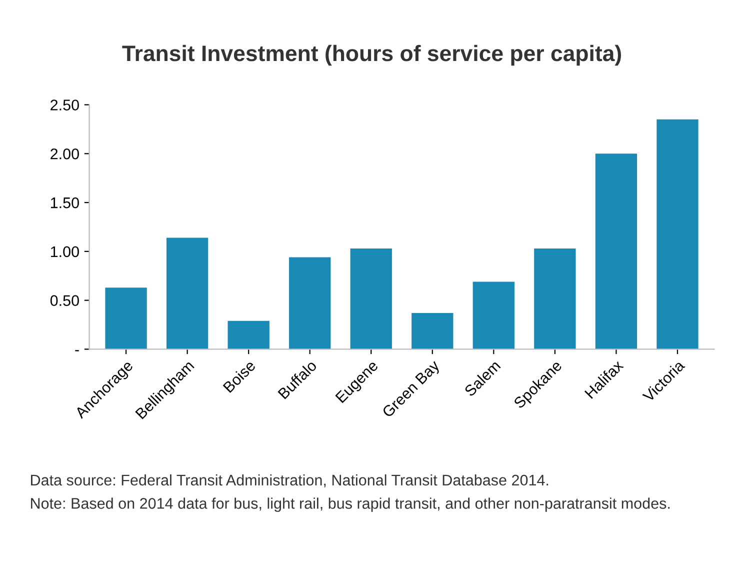 Image resolution: width=744 pixels, height=582 pixels. What do you see at coordinates (64, 252) in the screenshot?
I see `y-tick-label: 1.00` at bounding box center [64, 252].